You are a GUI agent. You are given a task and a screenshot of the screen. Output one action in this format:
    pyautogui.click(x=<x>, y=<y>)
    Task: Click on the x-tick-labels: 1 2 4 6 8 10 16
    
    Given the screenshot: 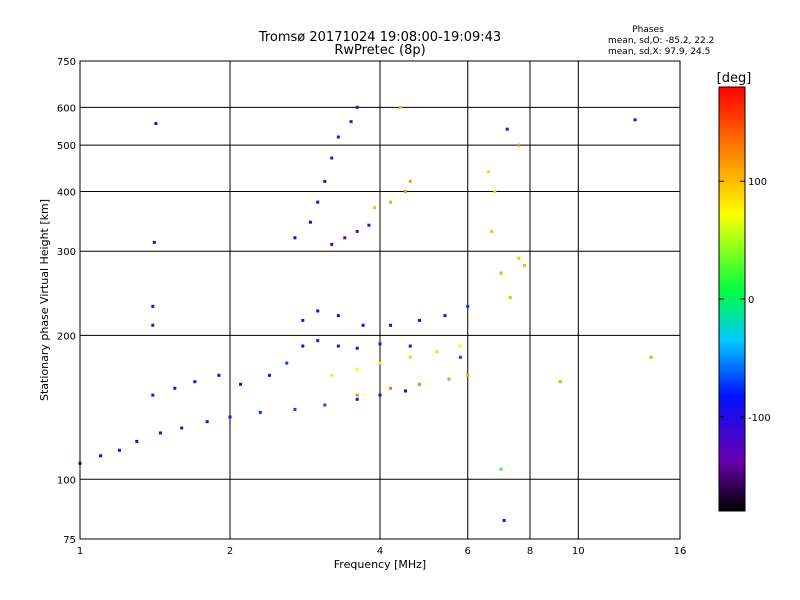 What is the action you would take?
    pyautogui.click(x=382, y=551)
    